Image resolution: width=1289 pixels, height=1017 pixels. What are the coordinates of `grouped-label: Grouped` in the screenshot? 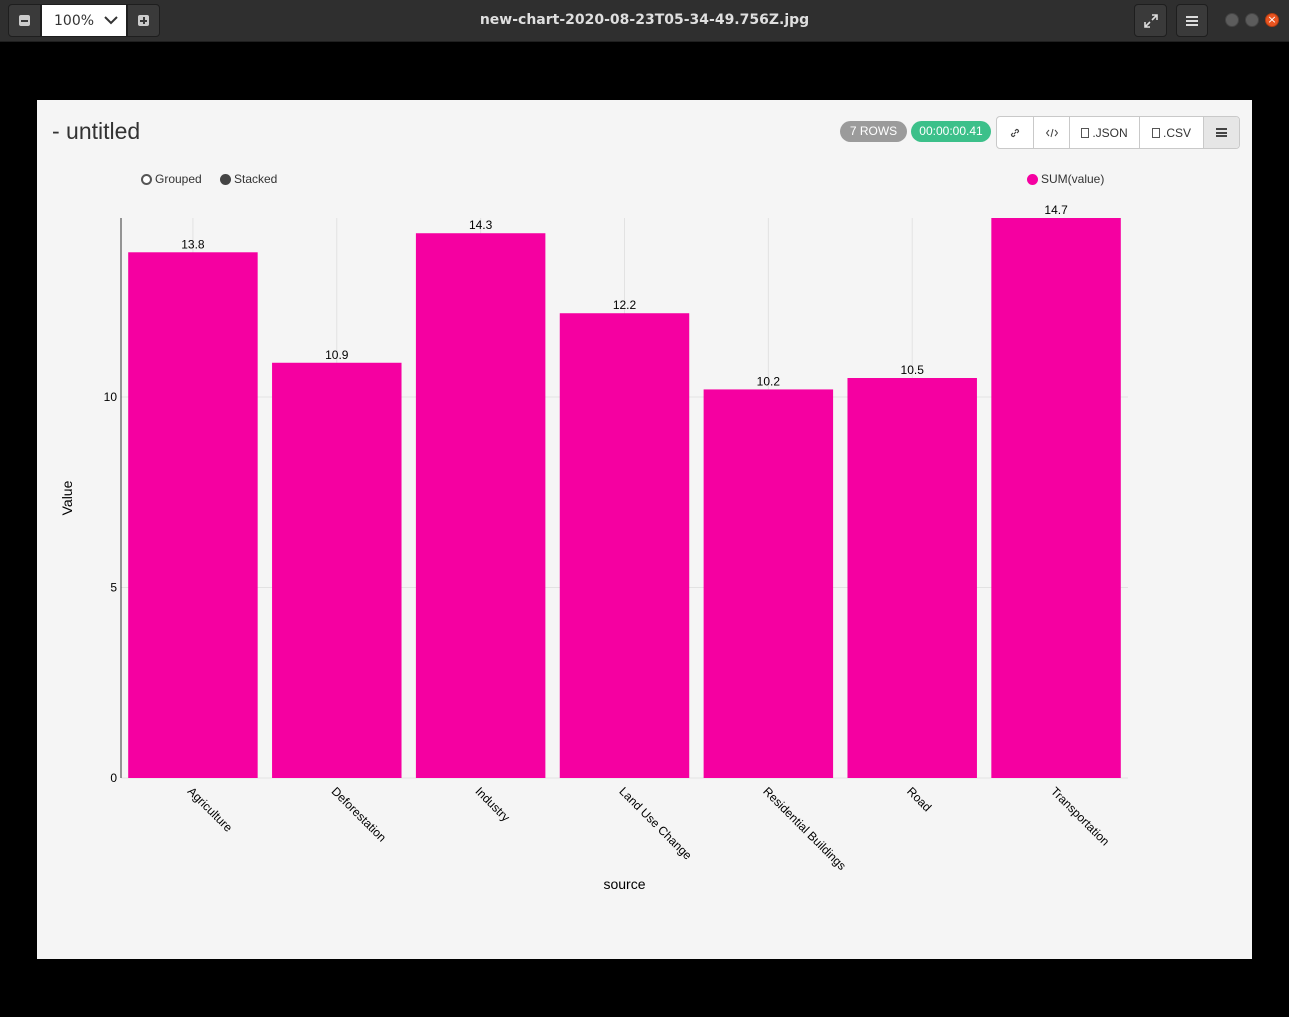 It's located at (178, 179).